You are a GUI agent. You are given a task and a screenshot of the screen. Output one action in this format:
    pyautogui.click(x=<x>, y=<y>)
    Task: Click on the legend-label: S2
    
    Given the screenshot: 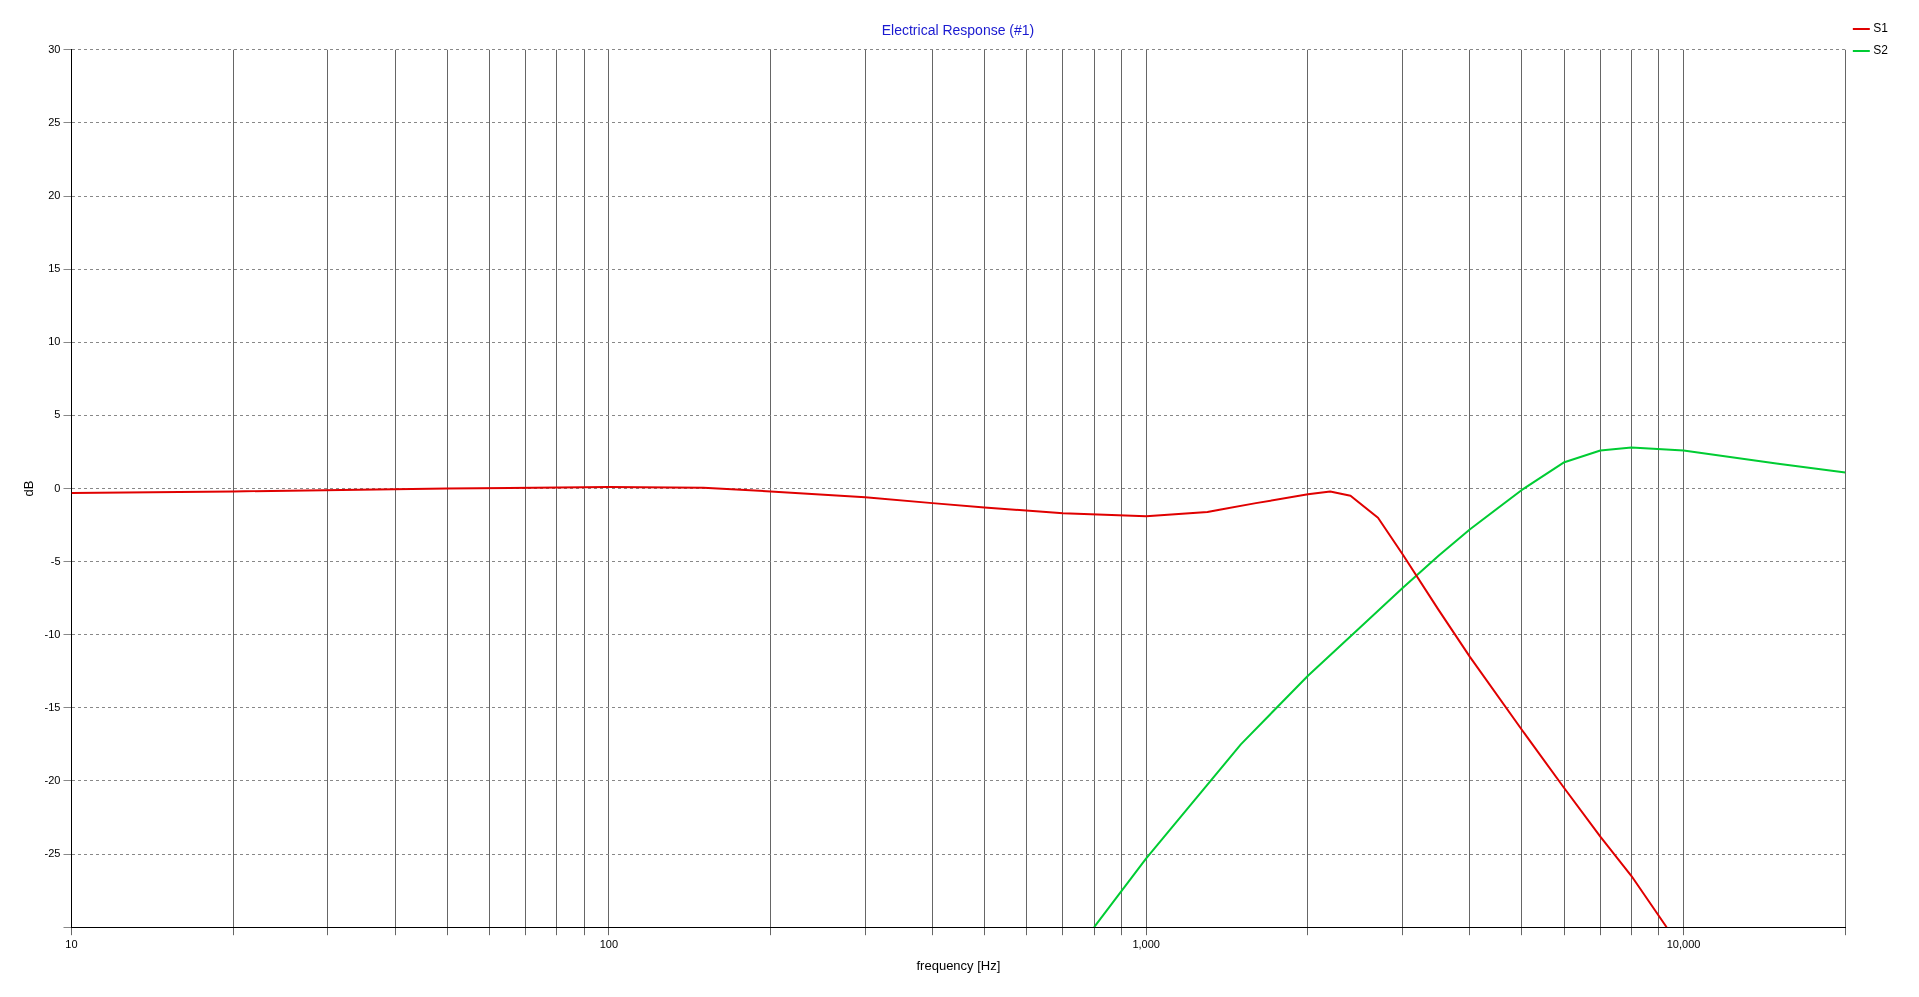 What is the action you would take?
    pyautogui.click(x=1881, y=50)
    